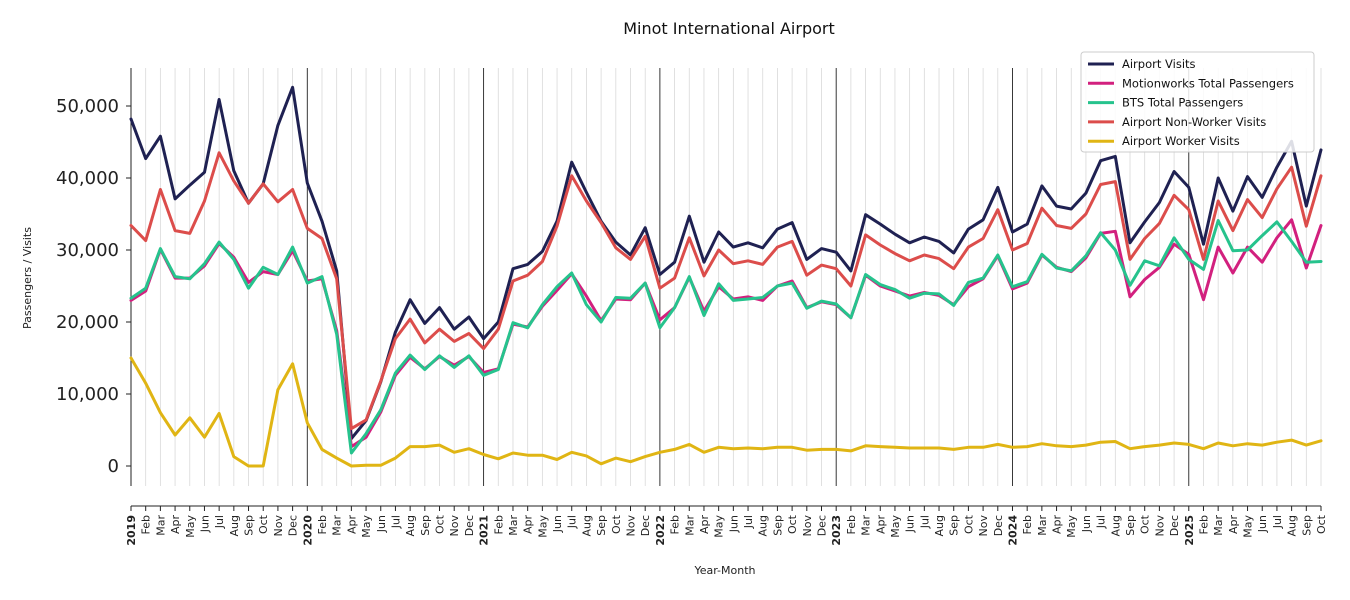 The width and height of the screenshot is (1350, 600). I want to click on x-tick-label-year: 2019, so click(131, 530).